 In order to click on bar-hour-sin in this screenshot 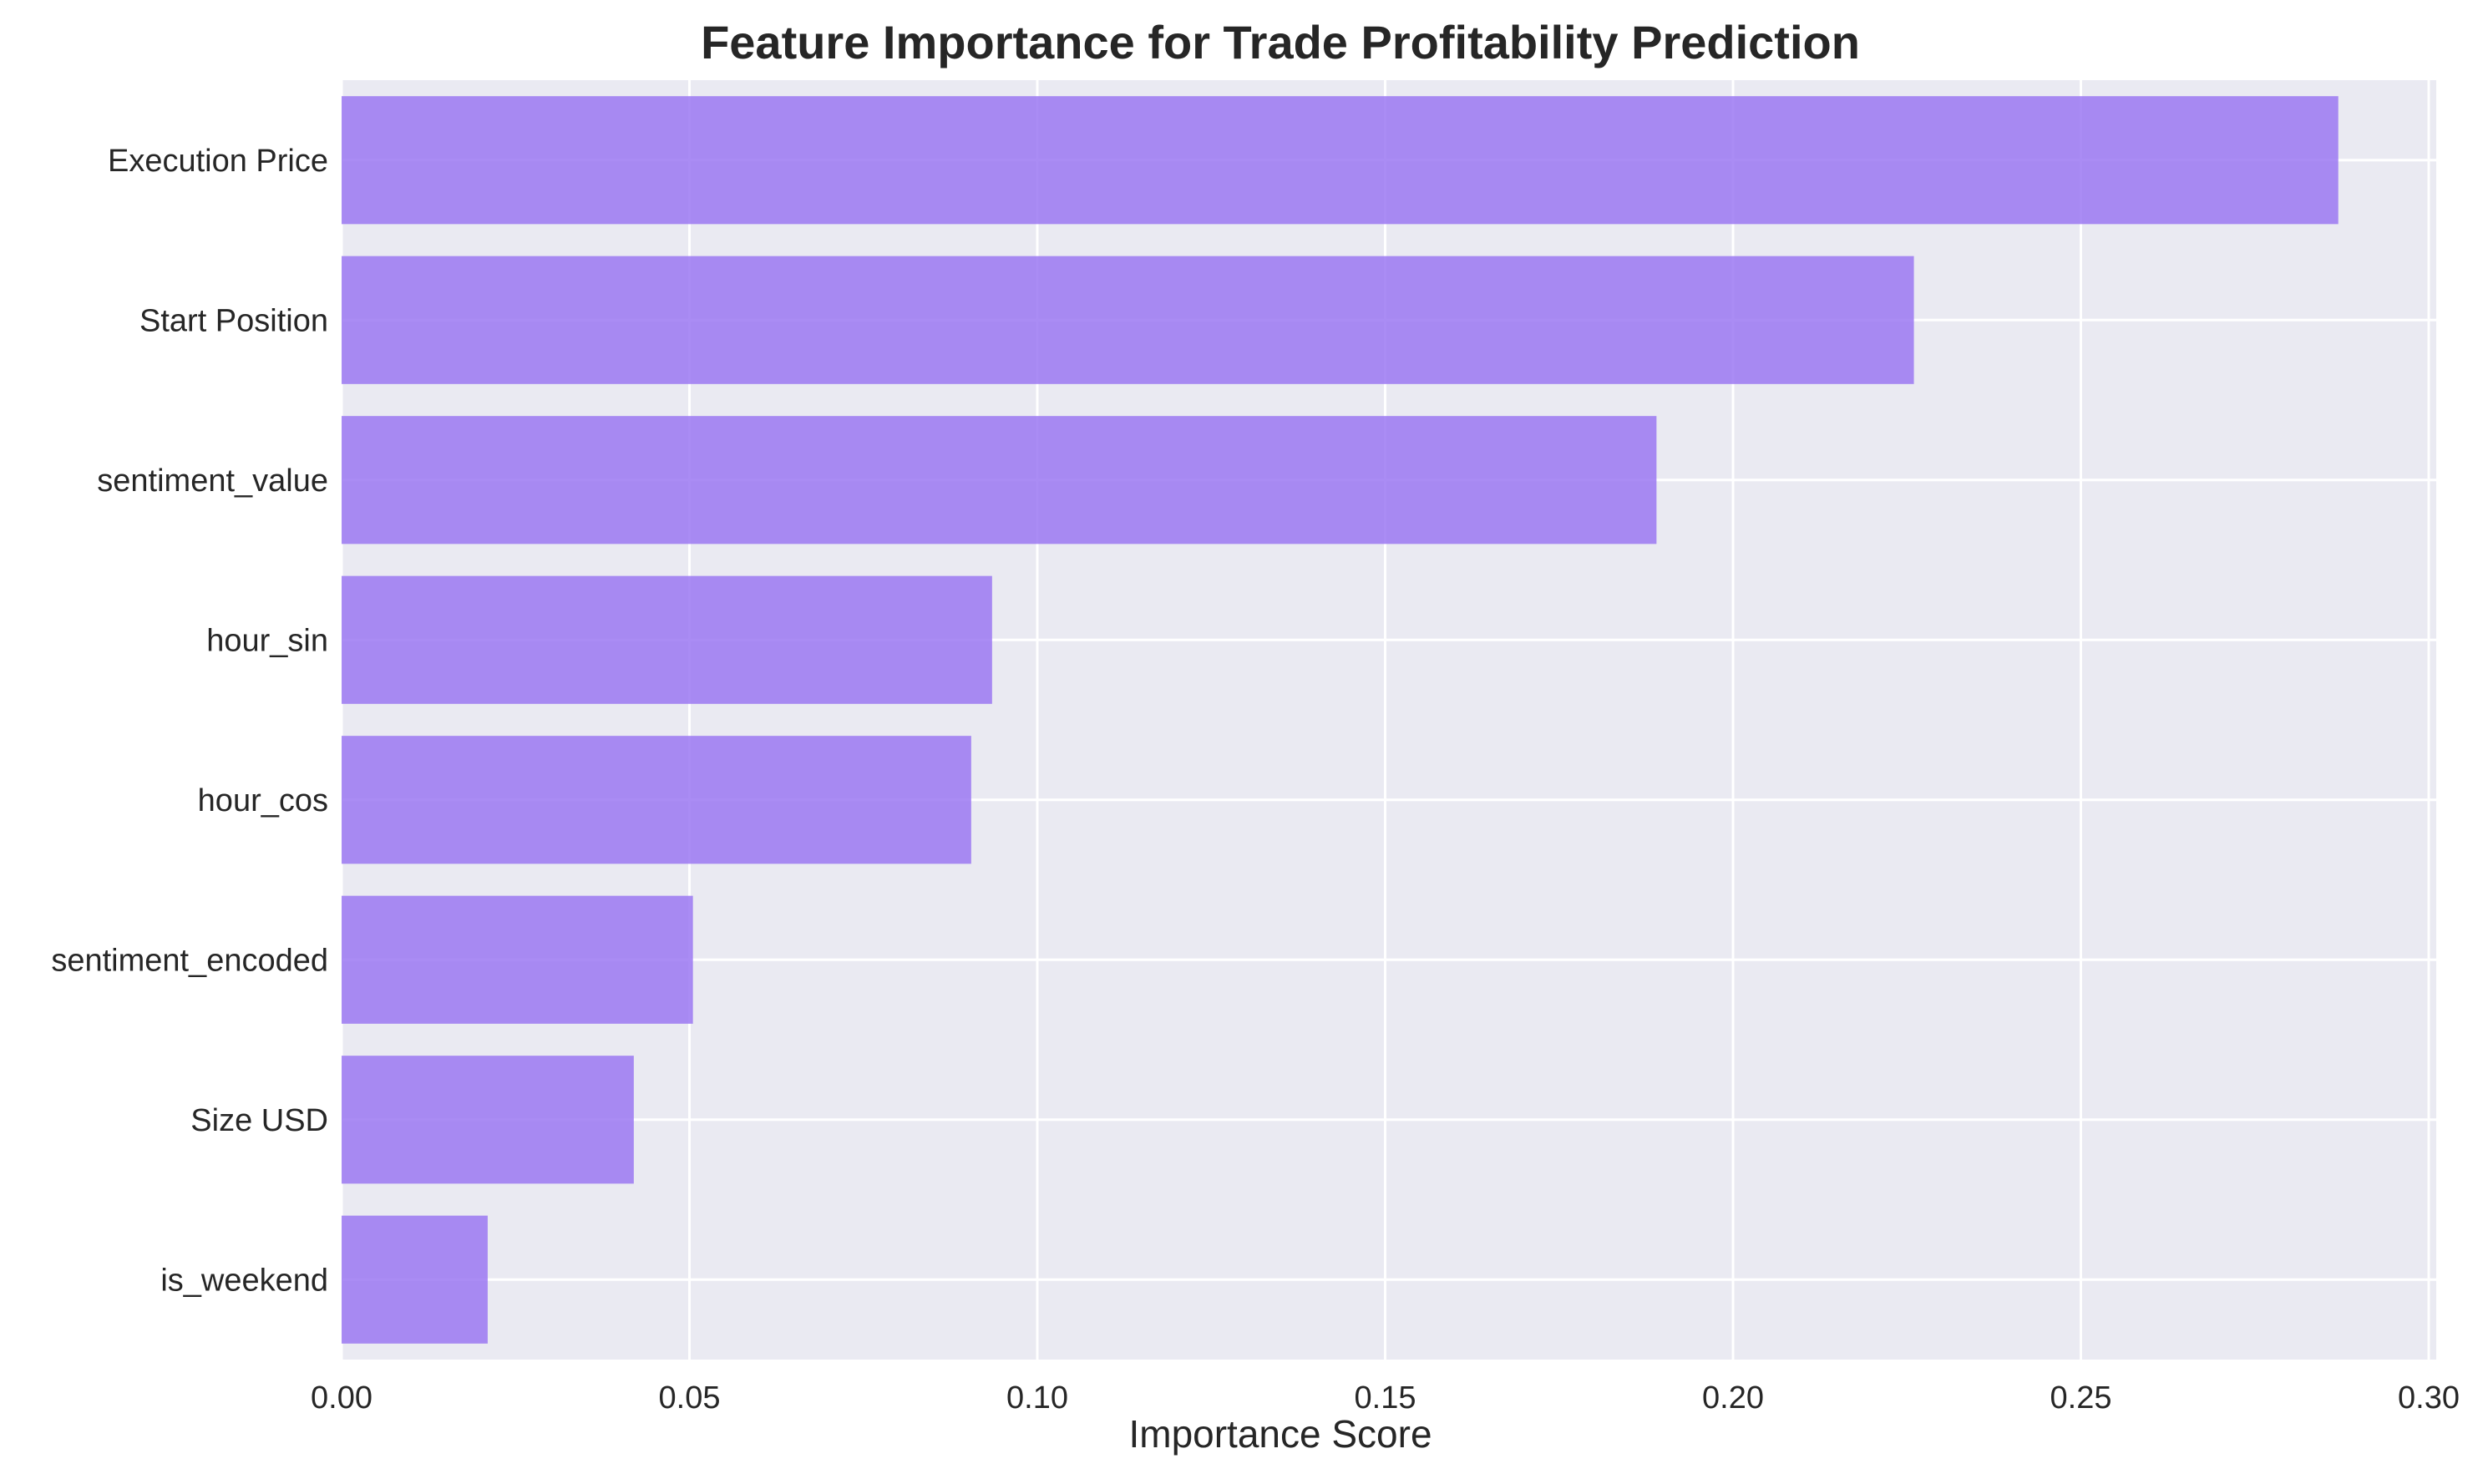, I will do `click(667, 640)`.